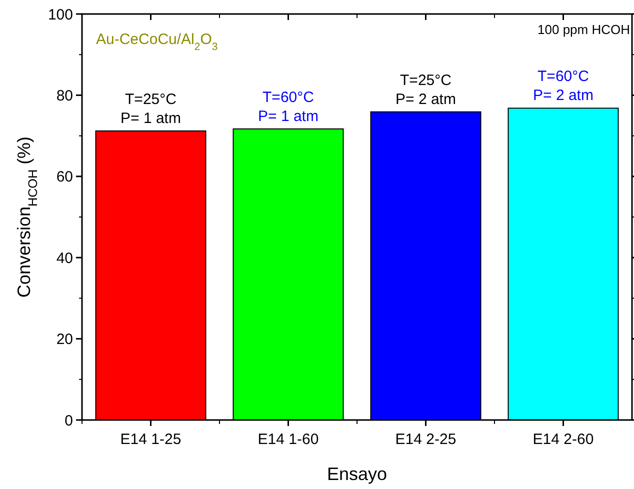  I want to click on x-axis-title: Ensayo, so click(357, 474).